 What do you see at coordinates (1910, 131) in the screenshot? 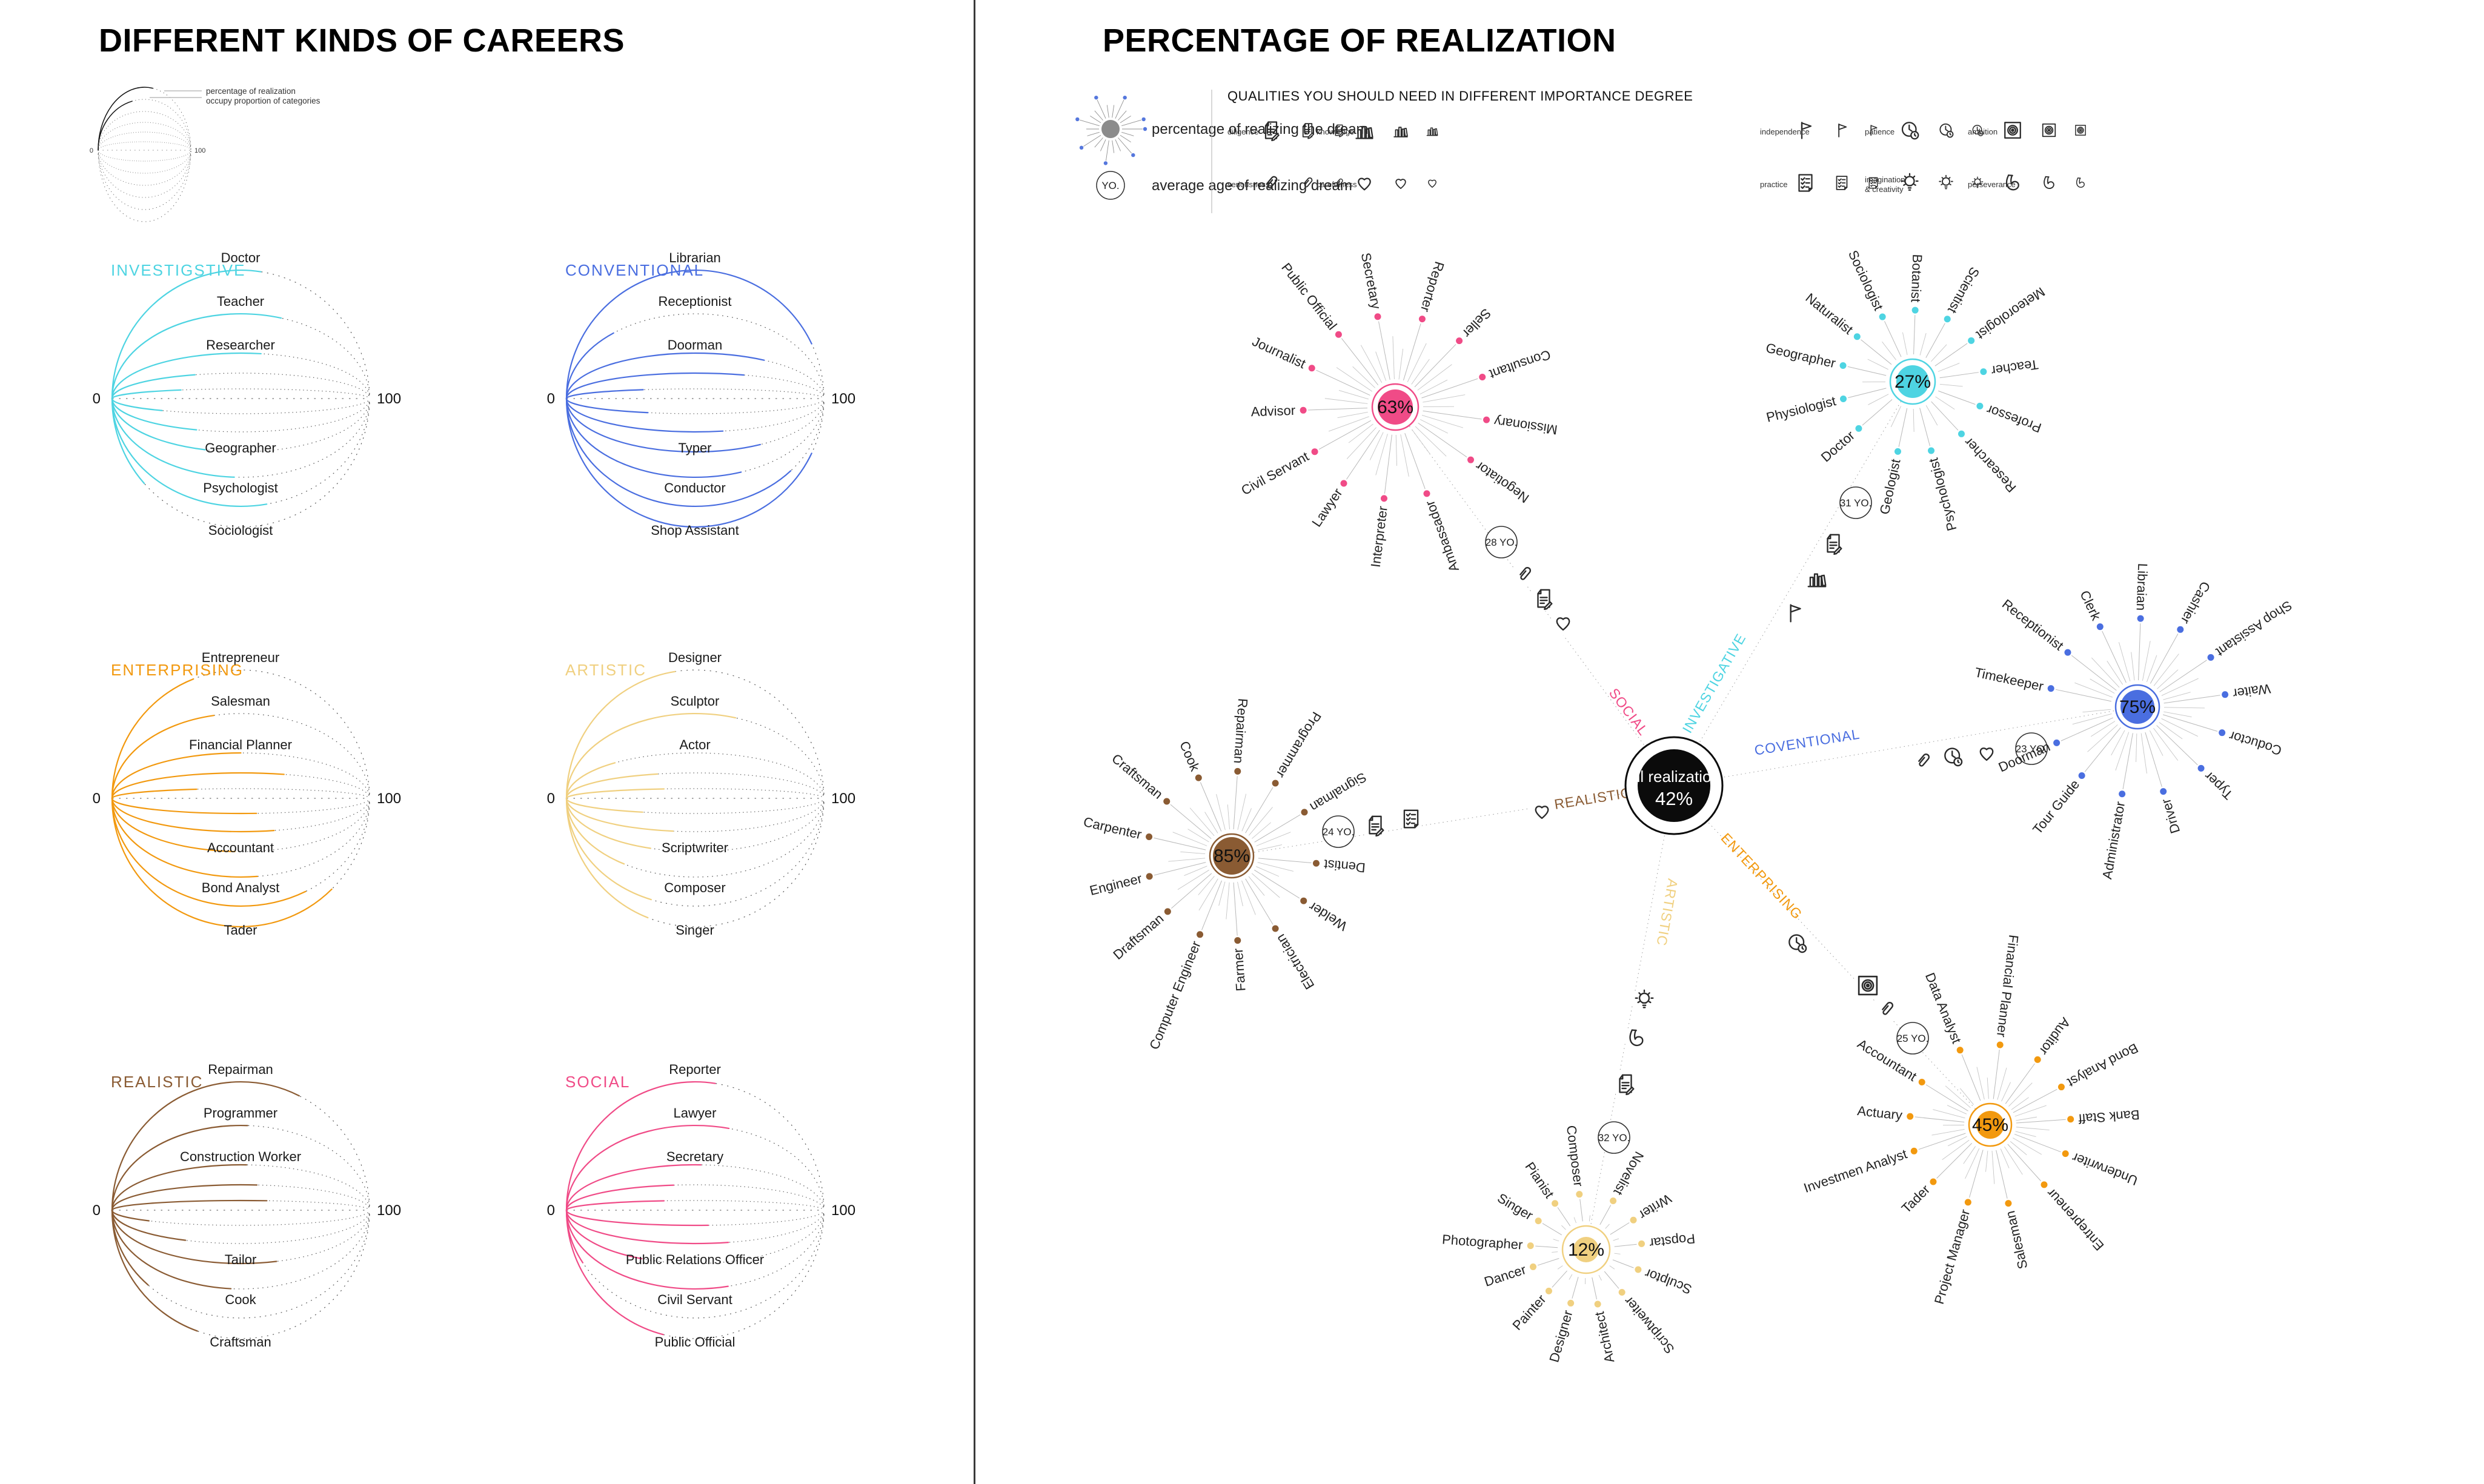
I see `clock-icon` at bounding box center [1910, 131].